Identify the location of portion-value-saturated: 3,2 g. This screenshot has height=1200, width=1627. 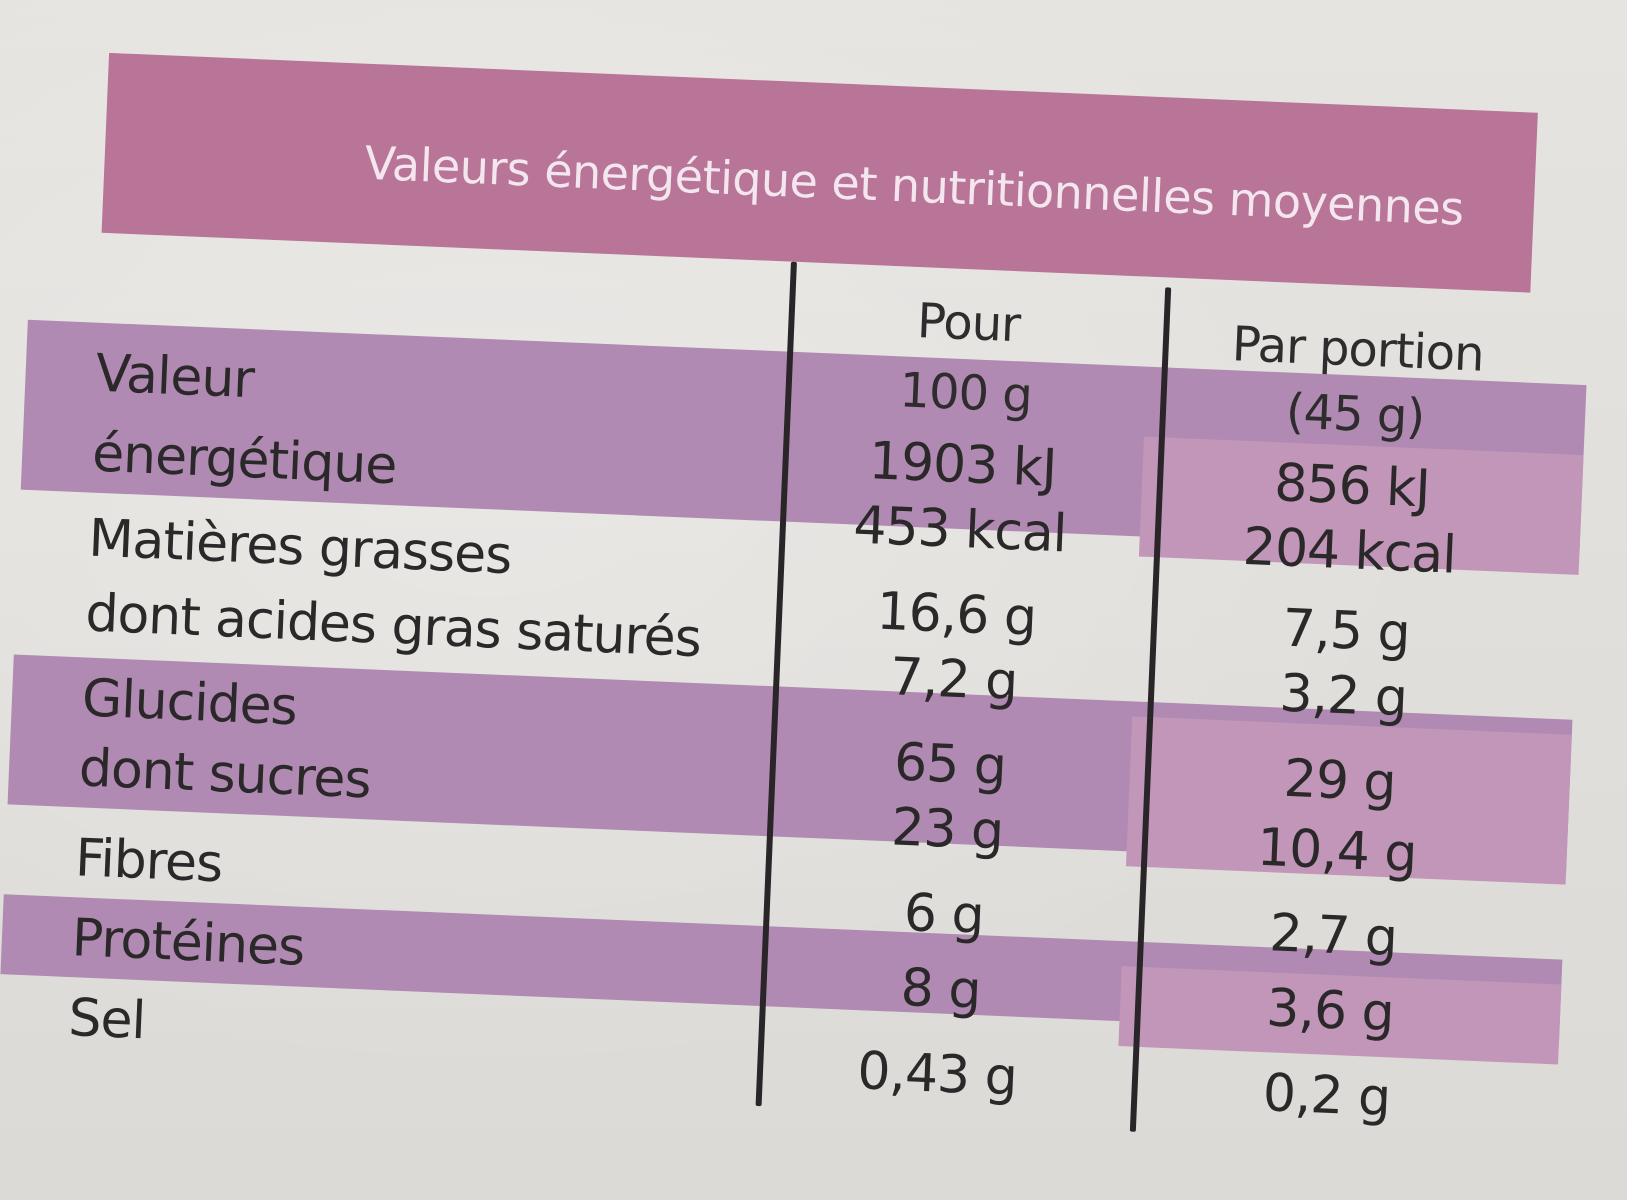
(1343, 696).